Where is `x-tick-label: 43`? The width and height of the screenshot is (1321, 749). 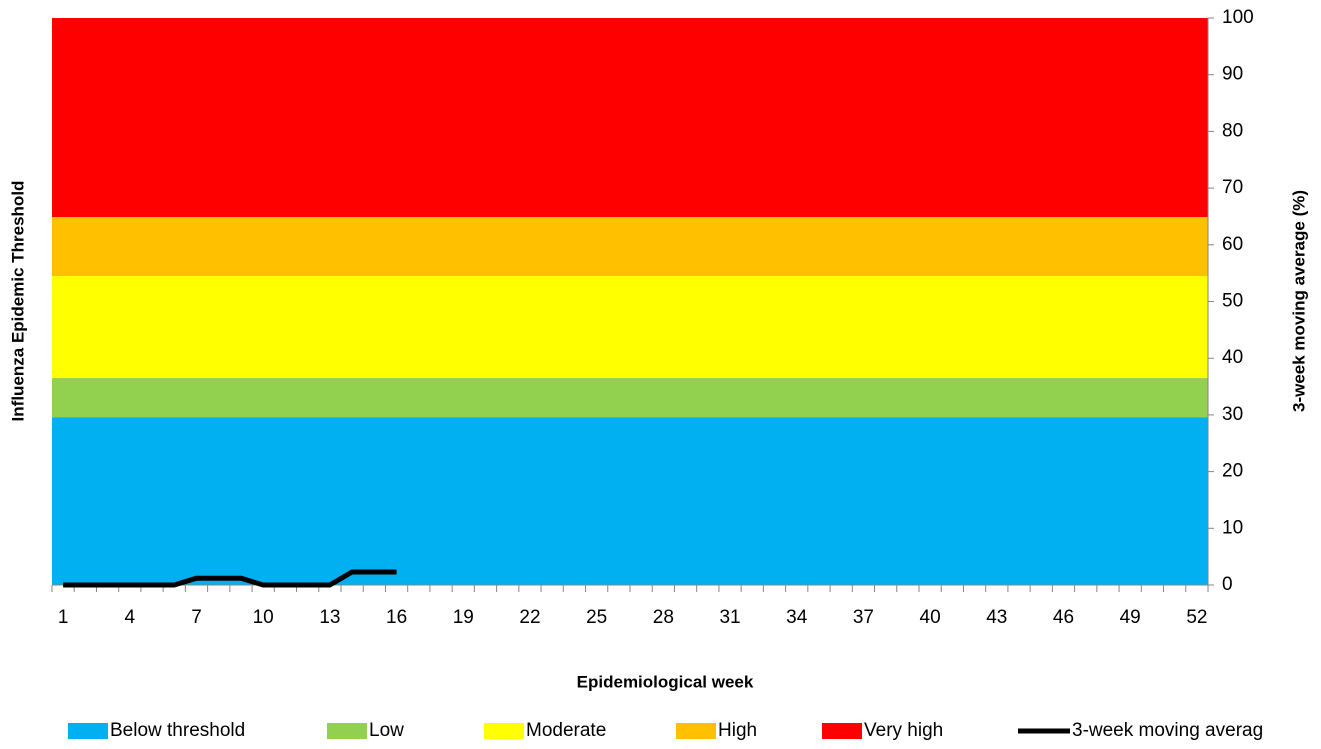
x-tick-label: 43 is located at coordinates (996, 617).